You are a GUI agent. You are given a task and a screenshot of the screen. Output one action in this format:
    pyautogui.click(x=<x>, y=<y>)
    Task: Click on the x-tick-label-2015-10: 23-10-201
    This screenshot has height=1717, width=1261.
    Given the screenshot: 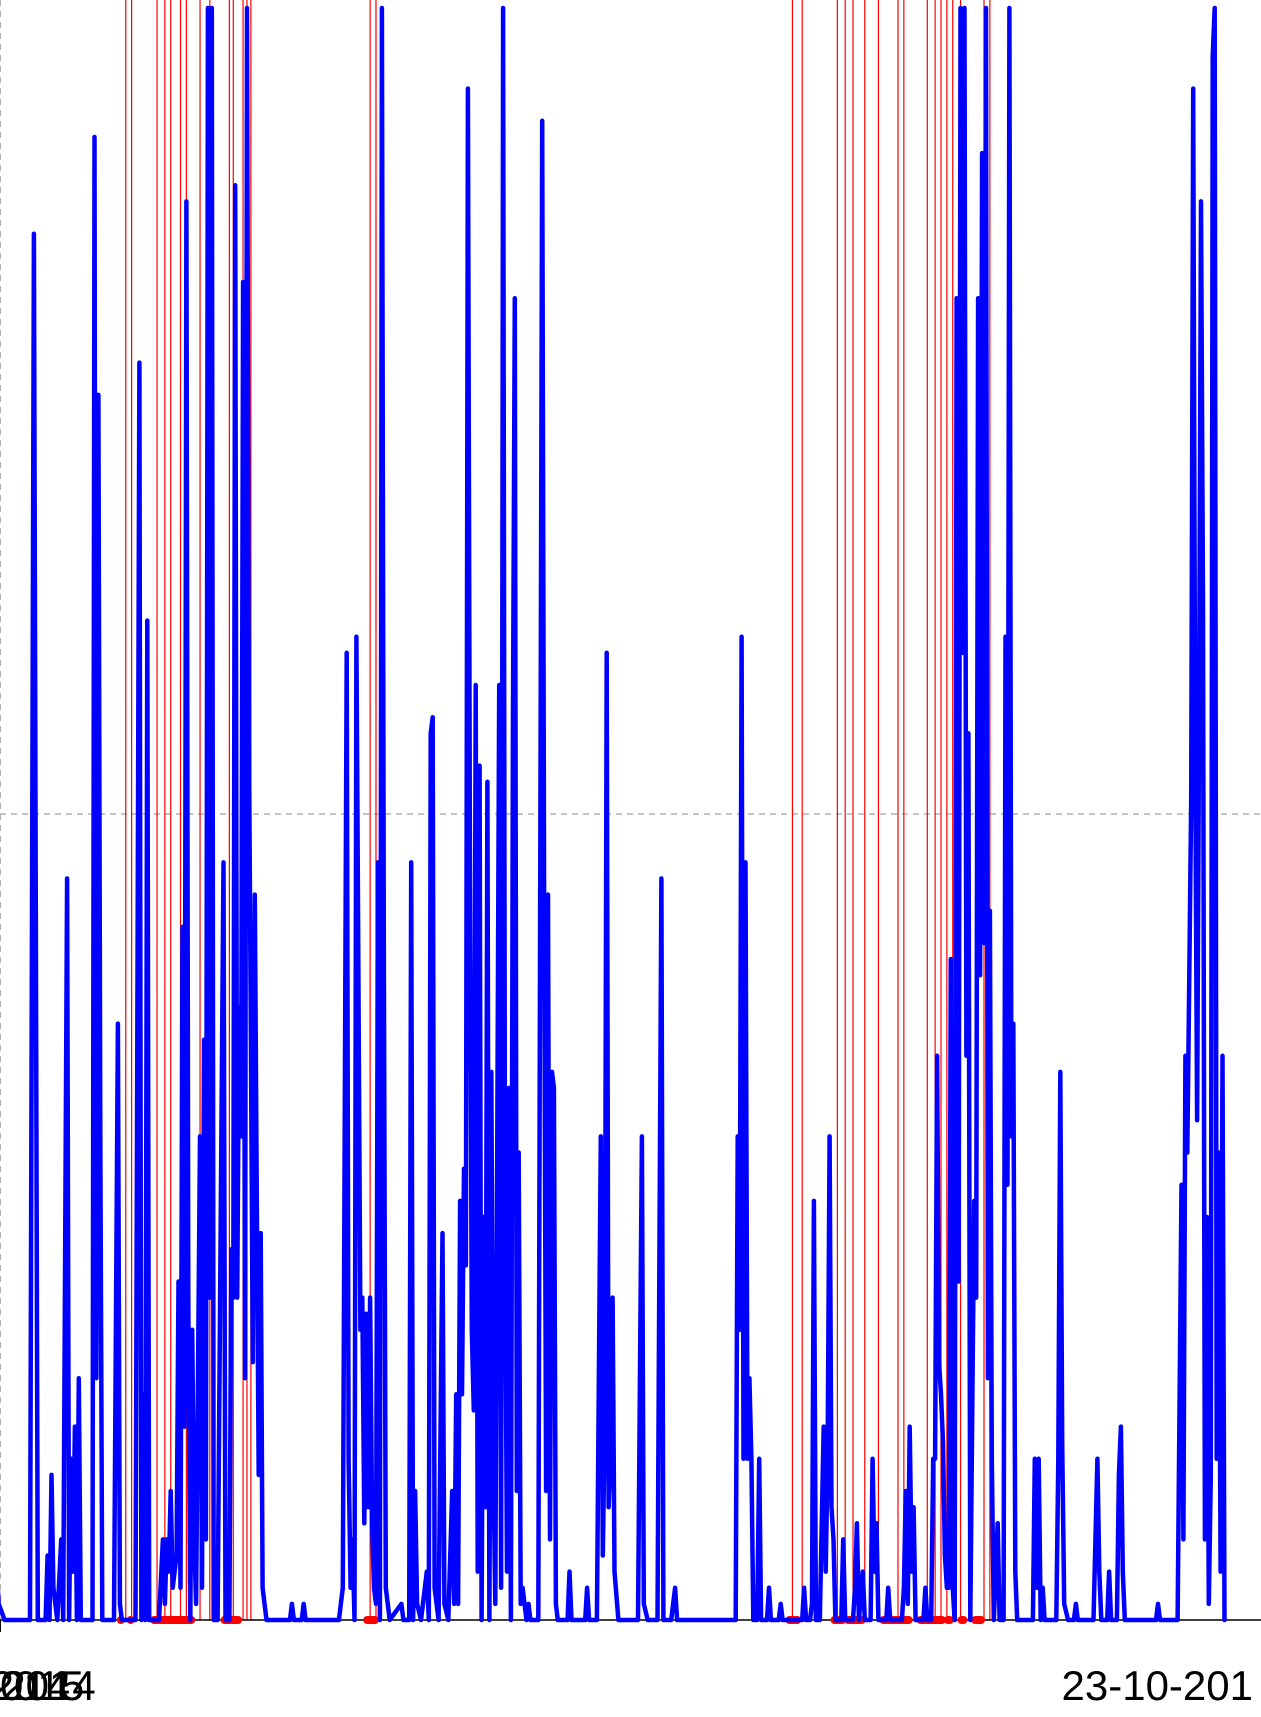 What is the action you would take?
    pyautogui.click(x=1157, y=1685)
    